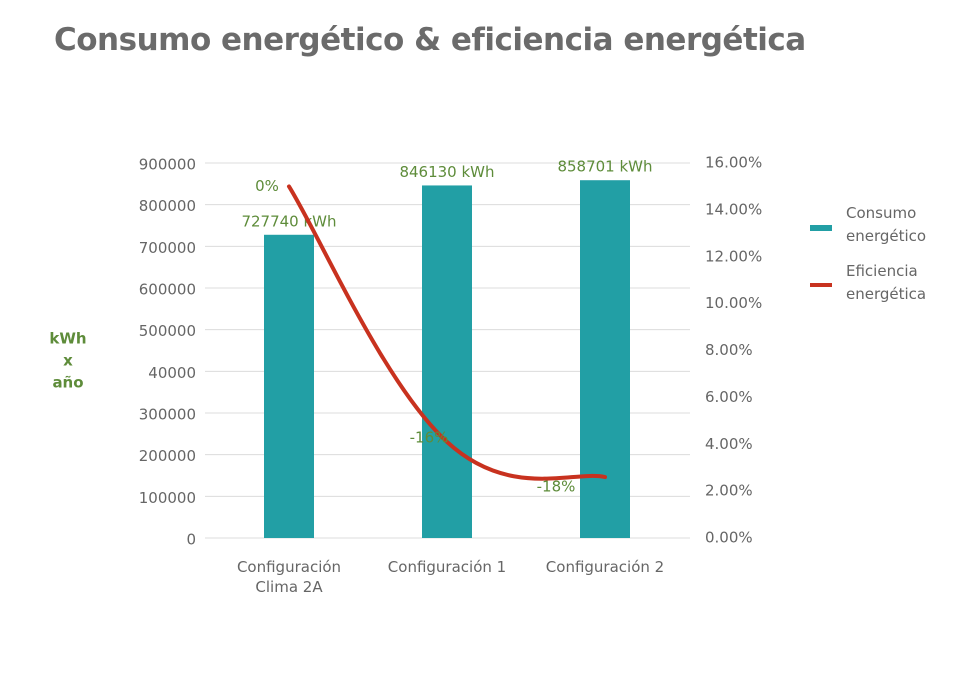 The width and height of the screenshot is (972, 675). What do you see at coordinates (729, 491) in the screenshot?
I see `y2-tick-label: 2.00%` at bounding box center [729, 491].